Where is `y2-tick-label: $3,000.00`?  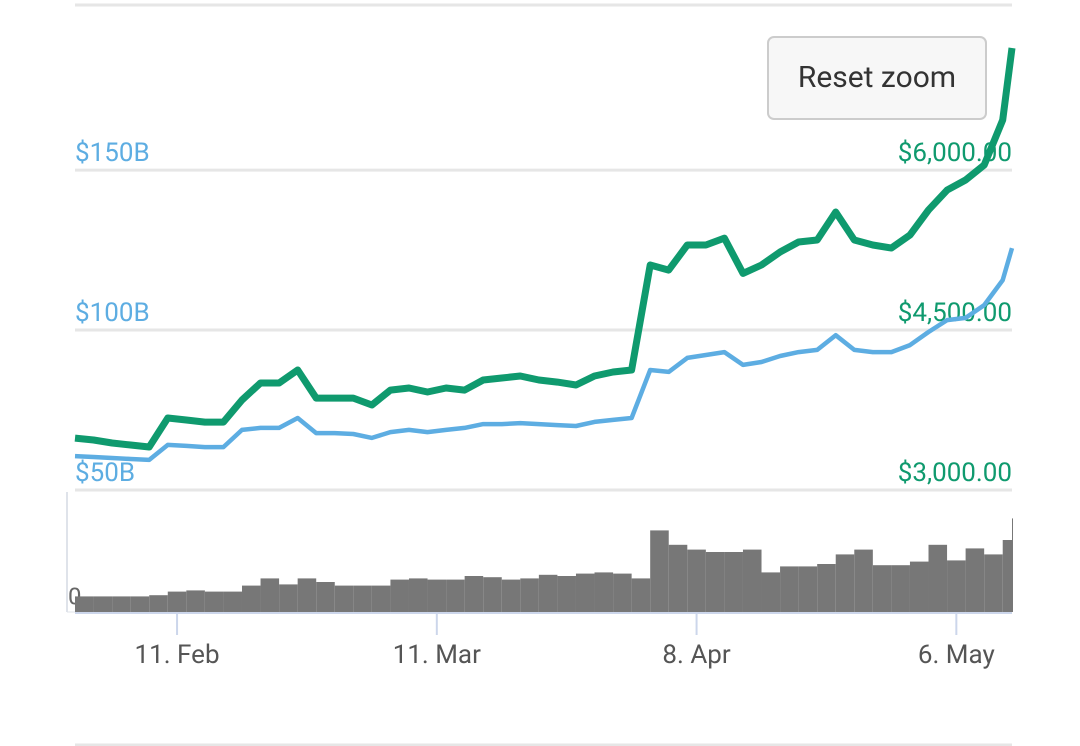 y2-tick-label: $3,000.00 is located at coordinates (955, 473).